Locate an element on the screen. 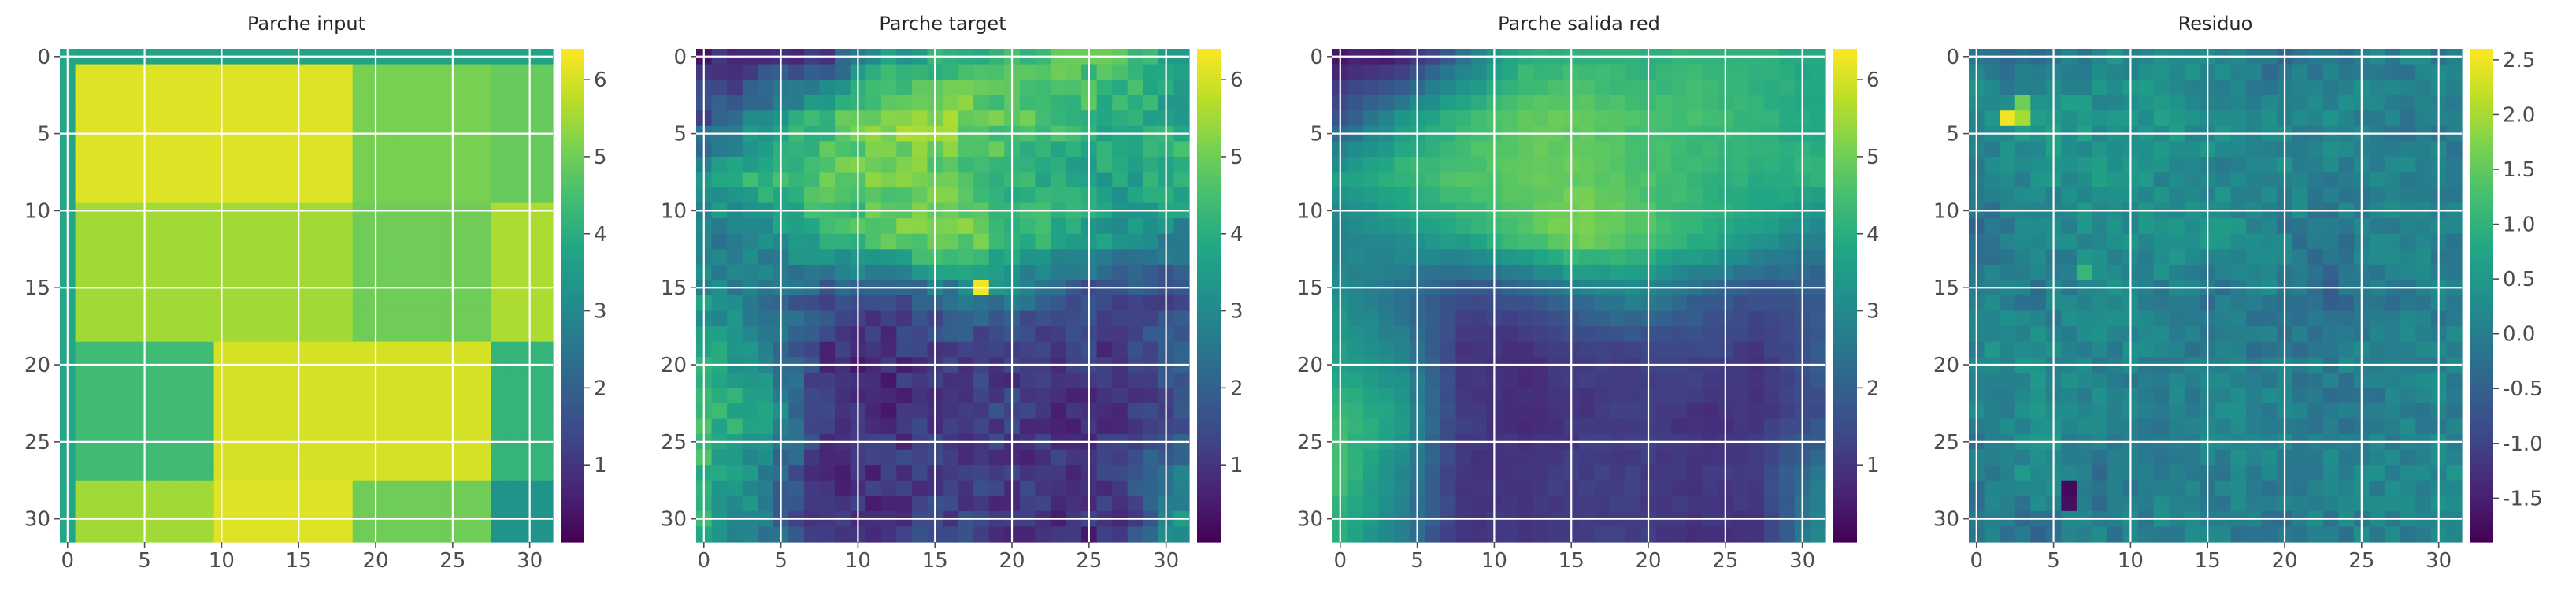 The height and width of the screenshot is (594, 2576). panel-title: Parche target is located at coordinates (942, 24).